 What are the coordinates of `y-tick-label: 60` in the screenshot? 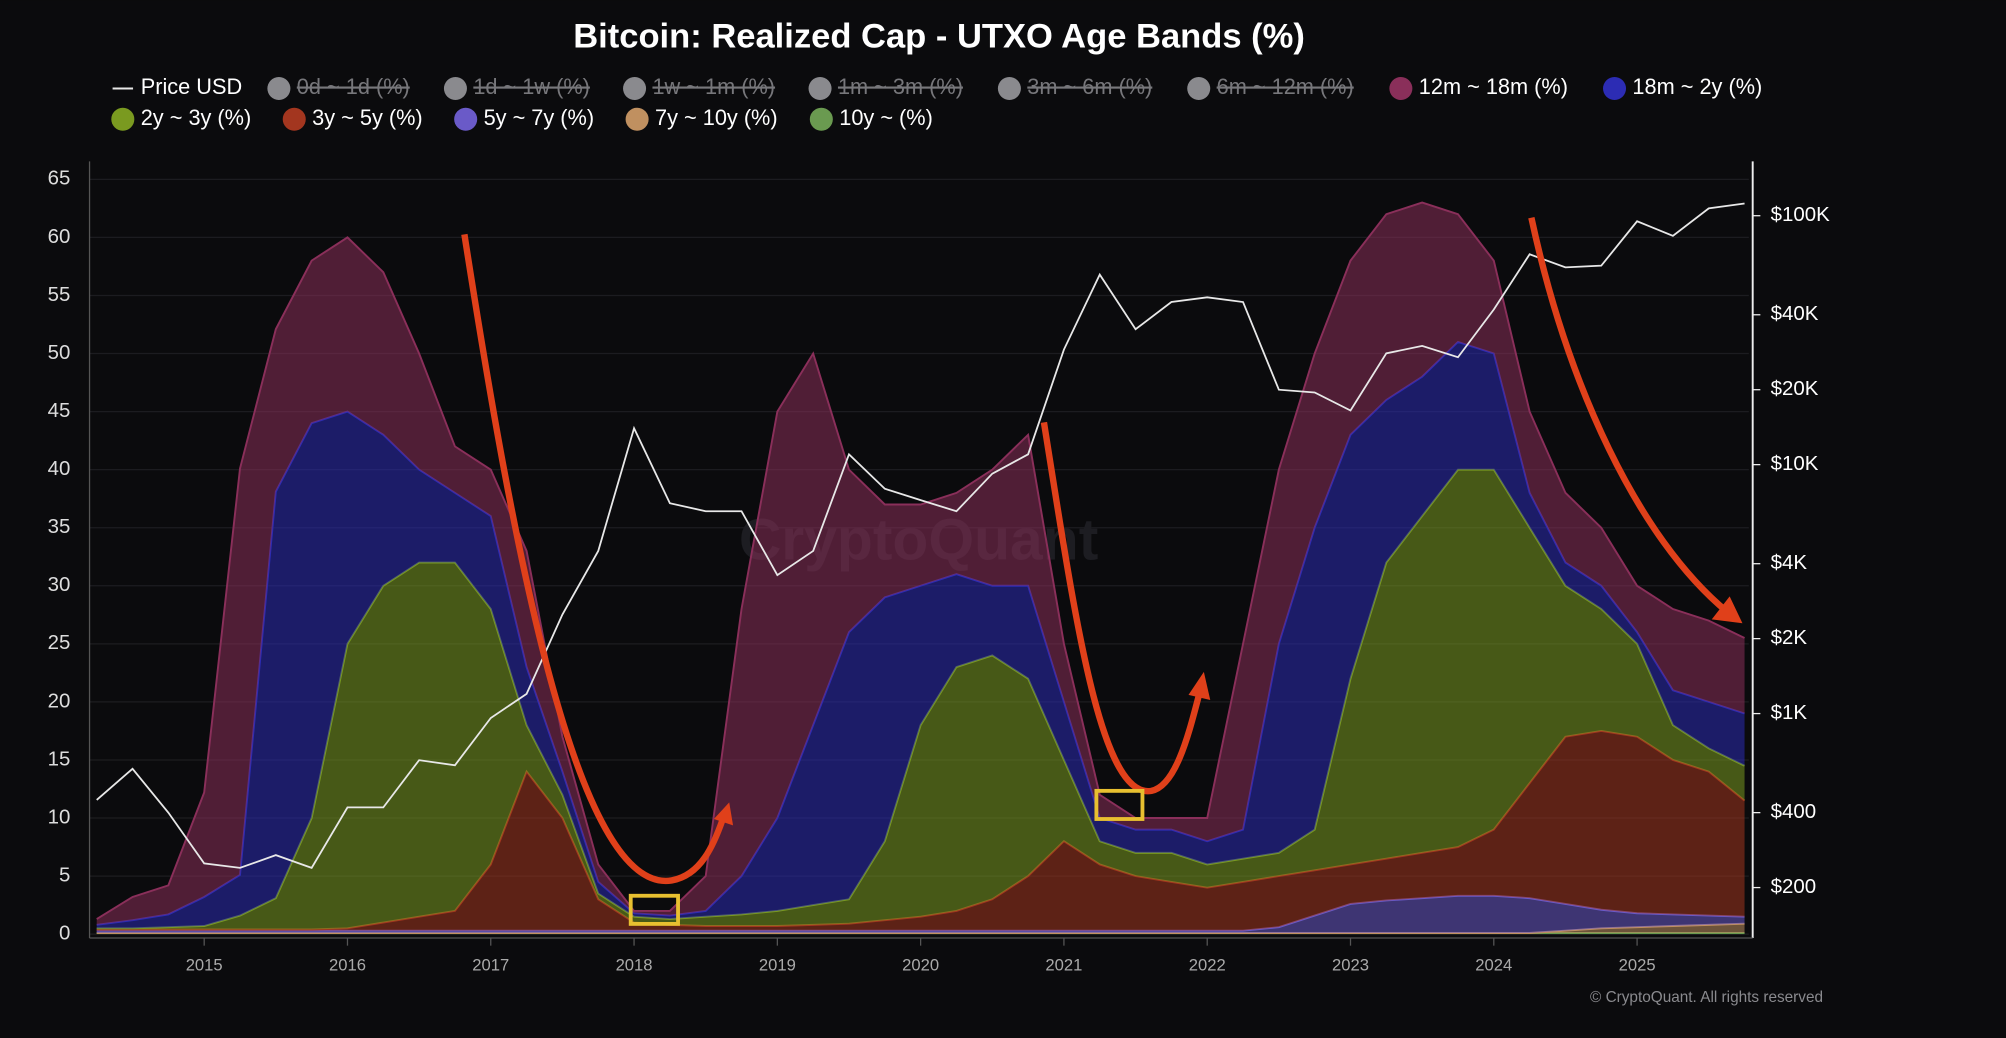 It's located at (59, 236).